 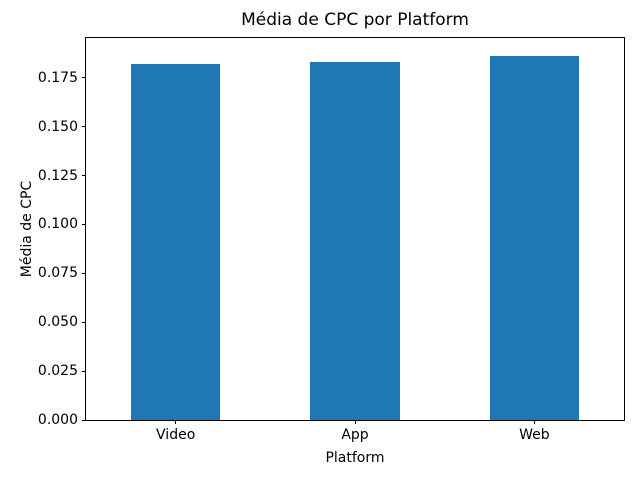 I want to click on y-axis-label: Média de CPC, so click(x=27, y=229).